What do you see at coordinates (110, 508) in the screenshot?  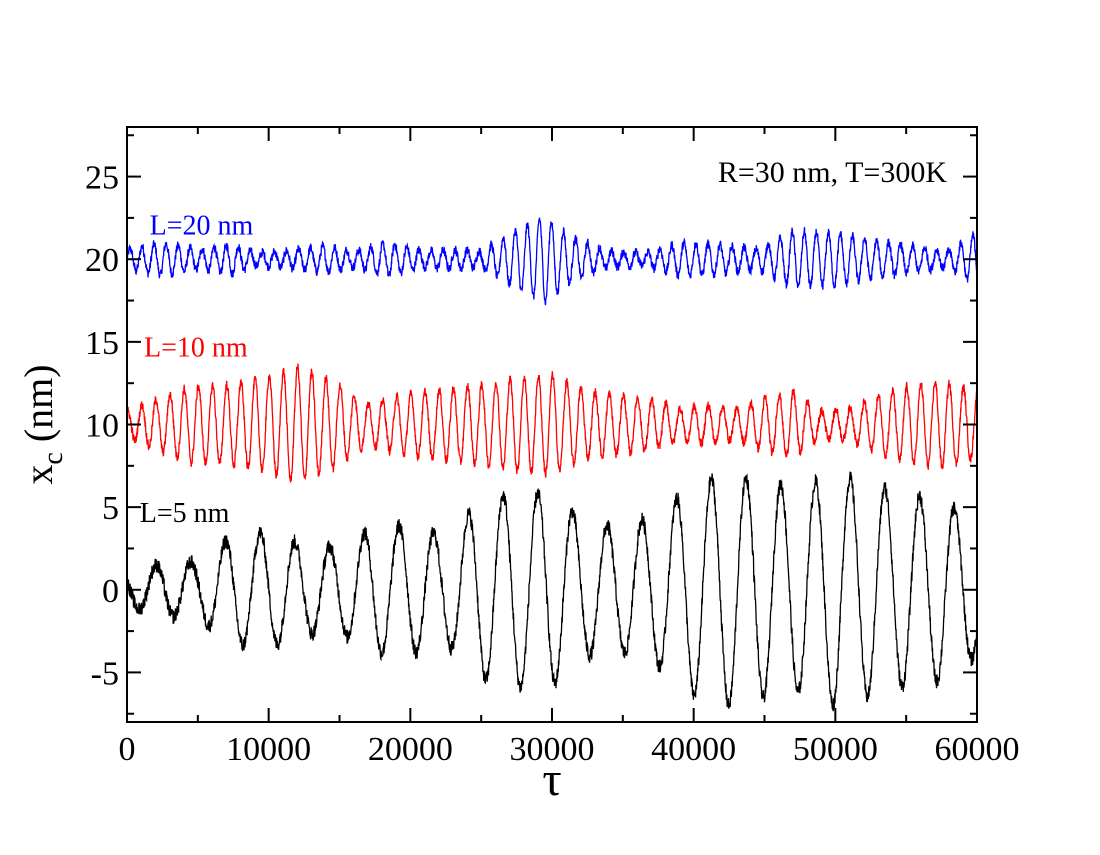 I see `y-tick-label: 5` at bounding box center [110, 508].